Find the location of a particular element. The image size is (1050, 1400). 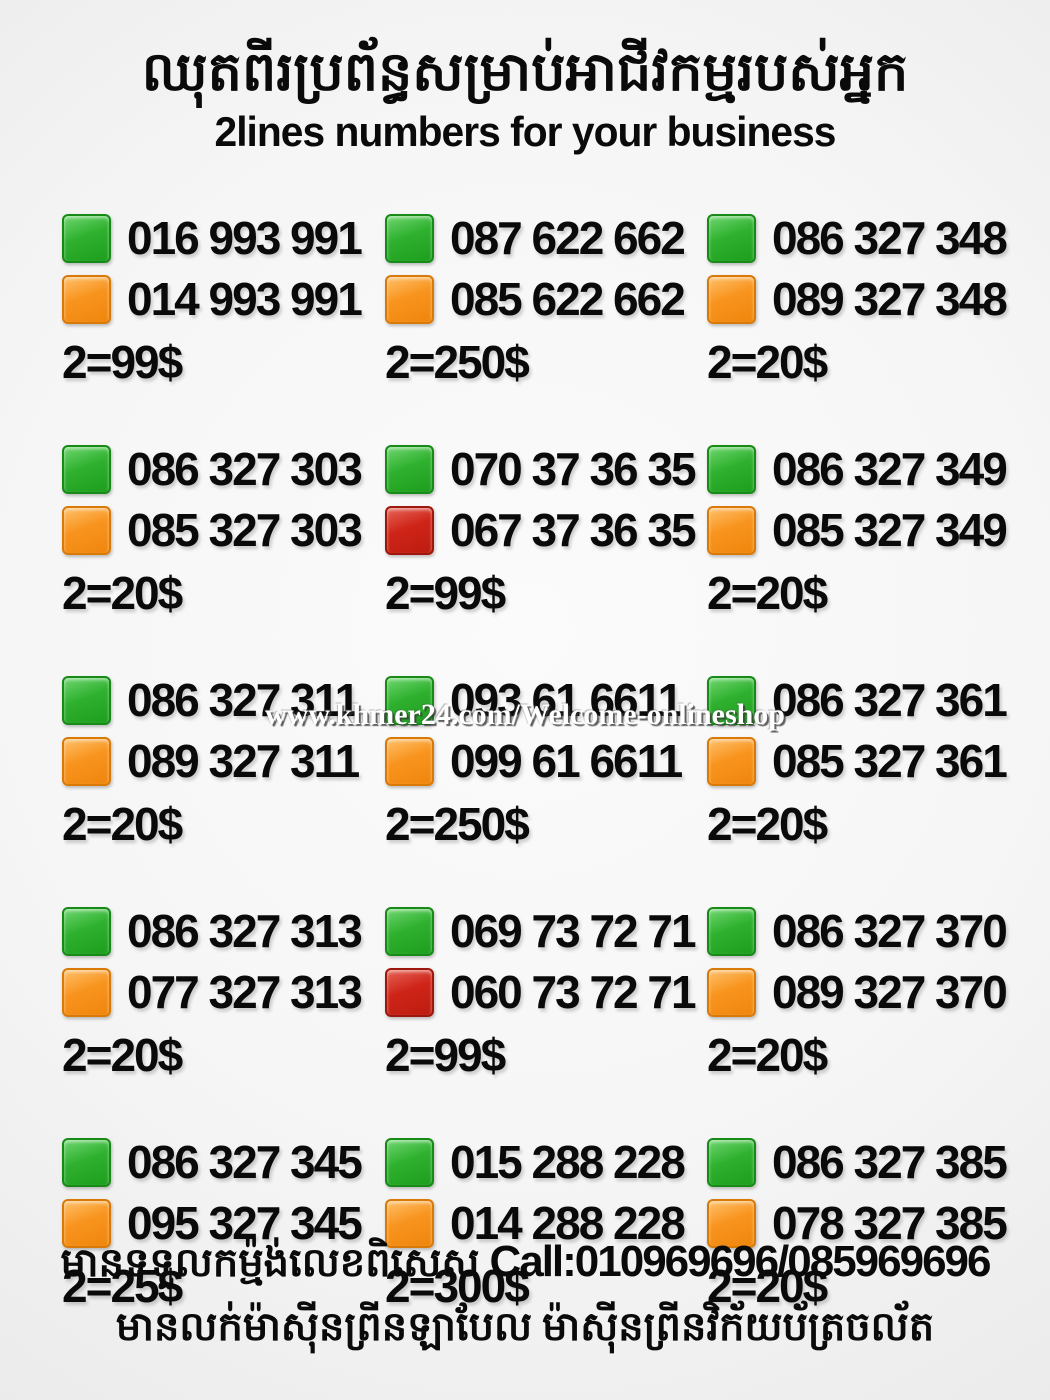

number-pair-cell: 086 327 370 089 327 370 2=20$ is located at coordinates (868, 993).